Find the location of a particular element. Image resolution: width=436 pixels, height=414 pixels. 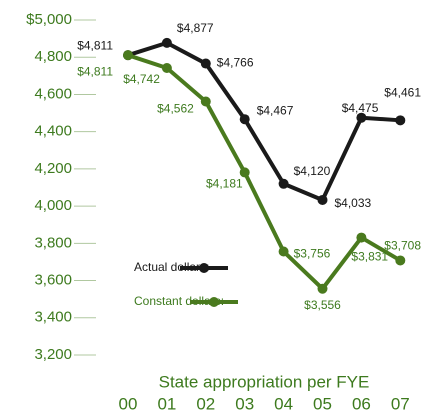

x-tick-label: 02 is located at coordinates (205, 403).